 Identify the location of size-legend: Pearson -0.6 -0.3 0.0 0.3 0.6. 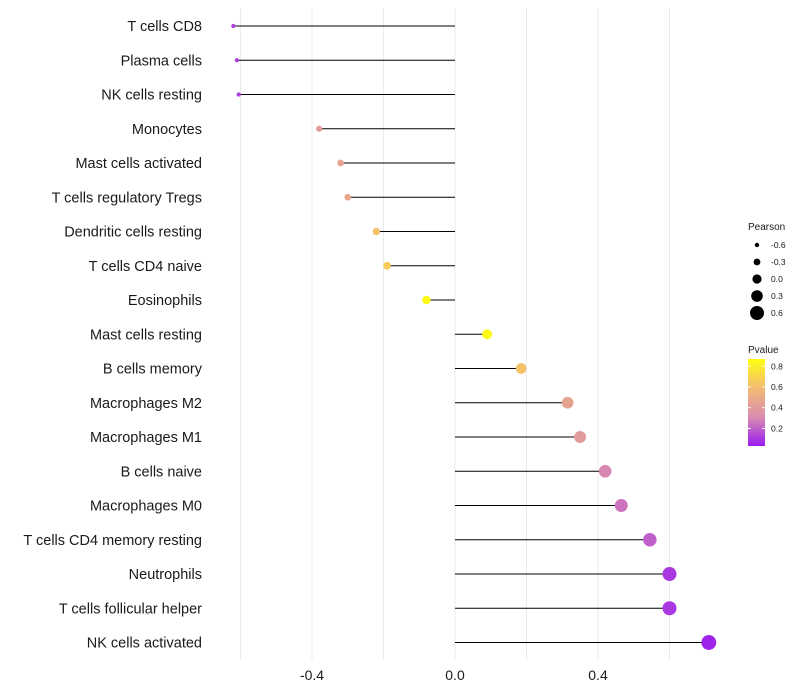
(767, 271).